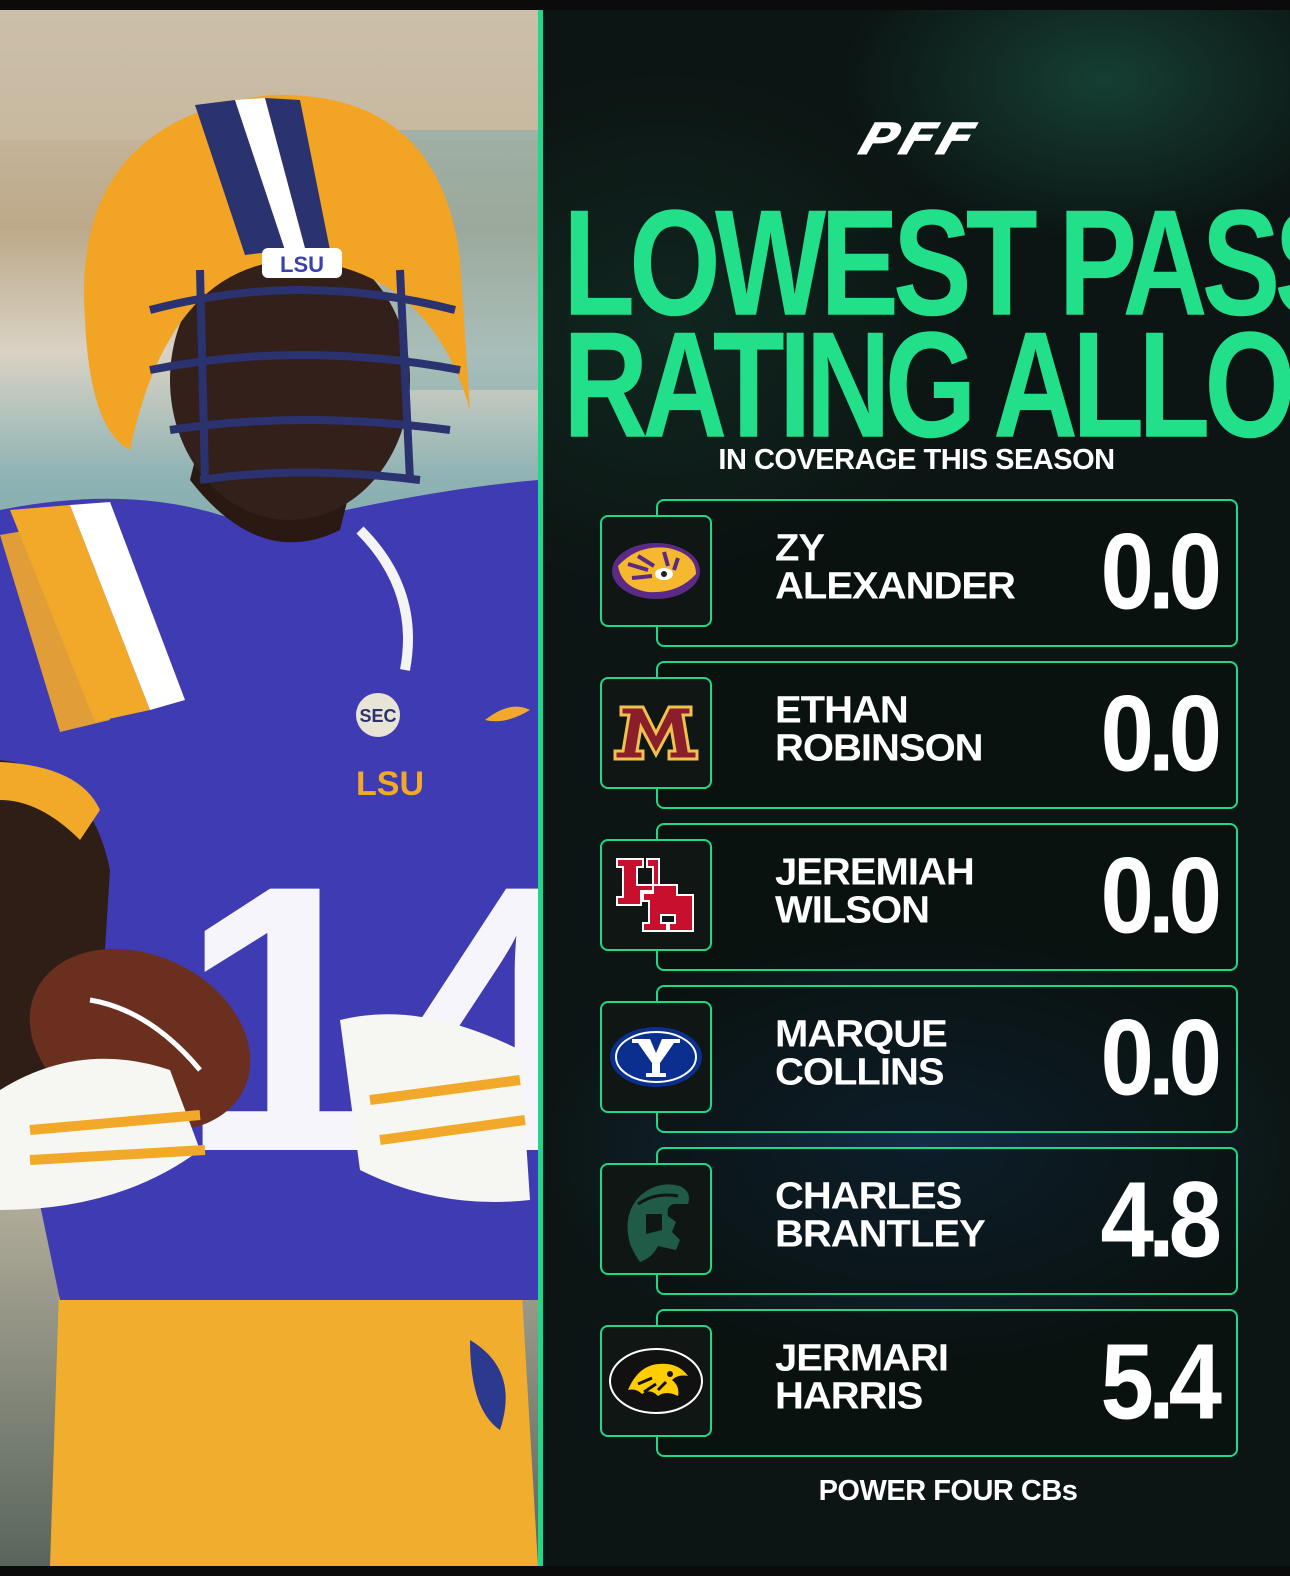 Image resolution: width=1290 pixels, height=1576 pixels. Describe the element at coordinates (875, 872) in the screenshot. I see `player-first-name: JEREMIAH` at that location.